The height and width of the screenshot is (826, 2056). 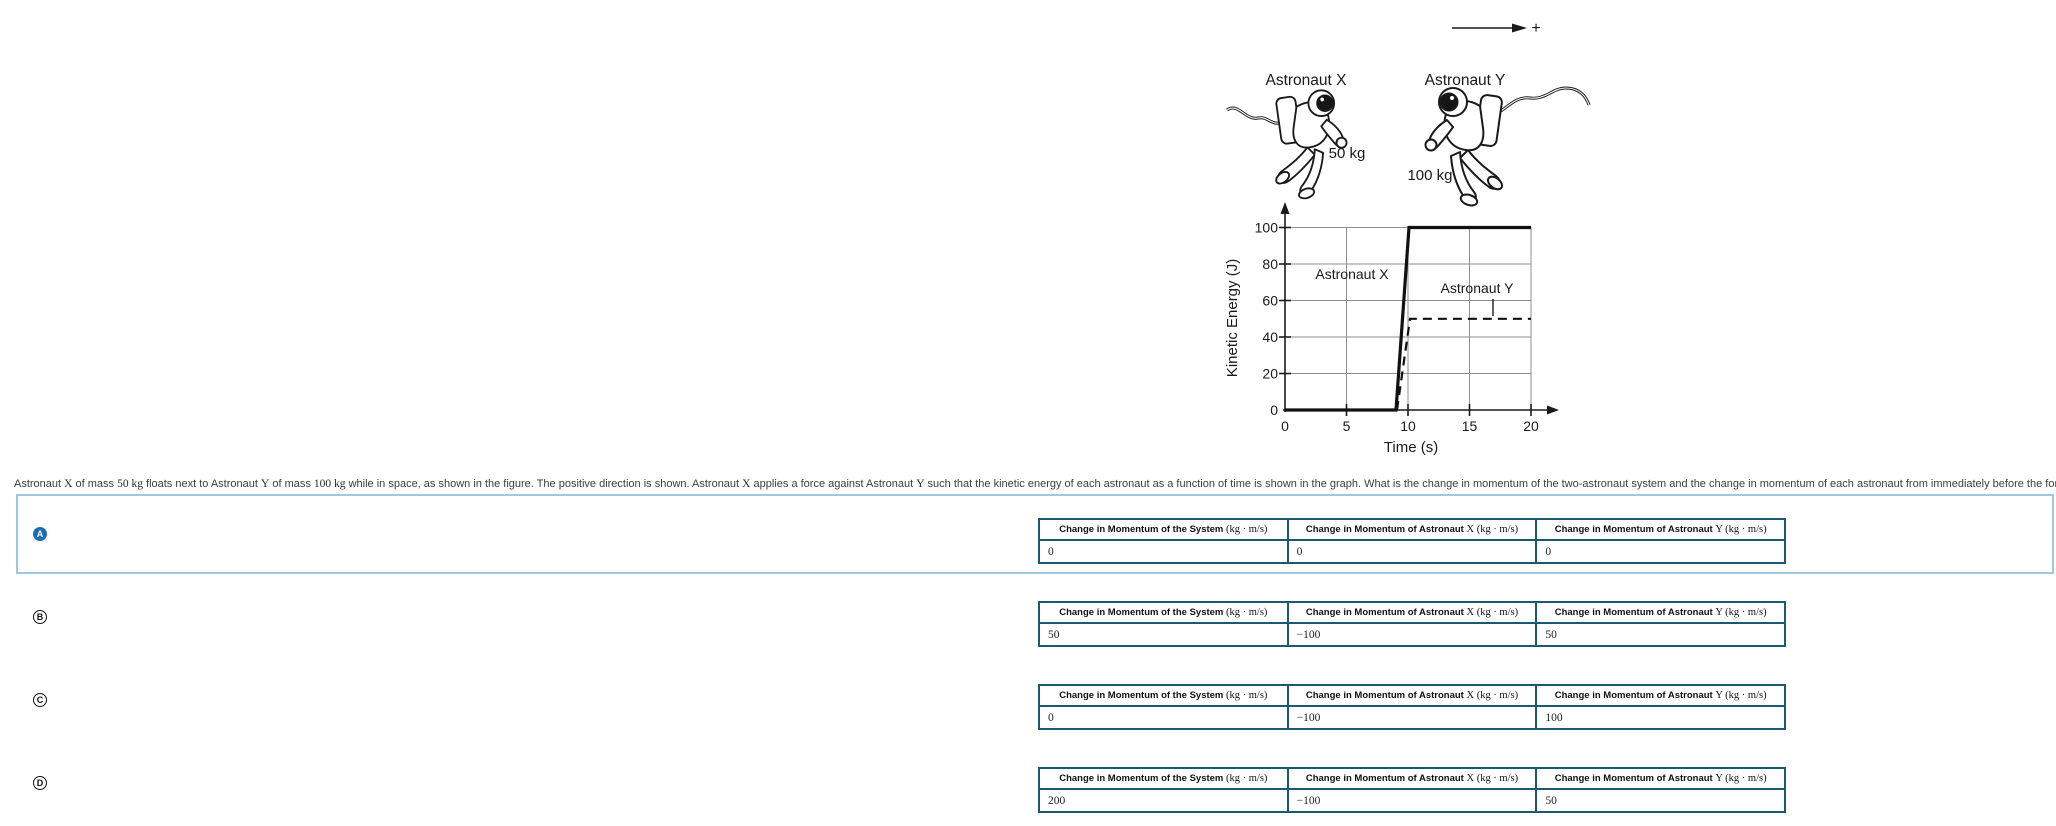 What do you see at coordinates (1412, 551) in the screenshot?
I see `value-astronaut-x: 0` at bounding box center [1412, 551].